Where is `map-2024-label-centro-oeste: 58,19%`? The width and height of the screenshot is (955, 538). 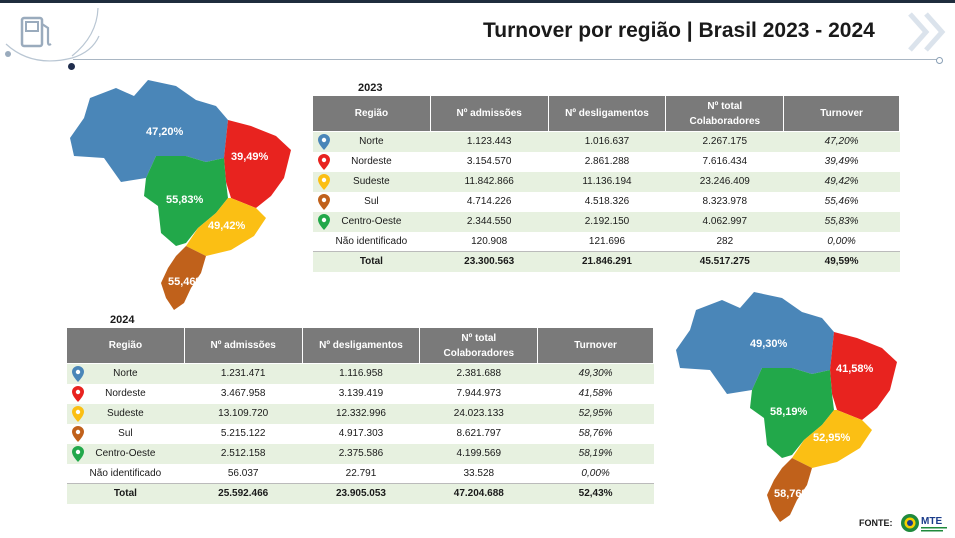
map-2024-label-centro-oeste: 58,19% is located at coordinates (789, 412).